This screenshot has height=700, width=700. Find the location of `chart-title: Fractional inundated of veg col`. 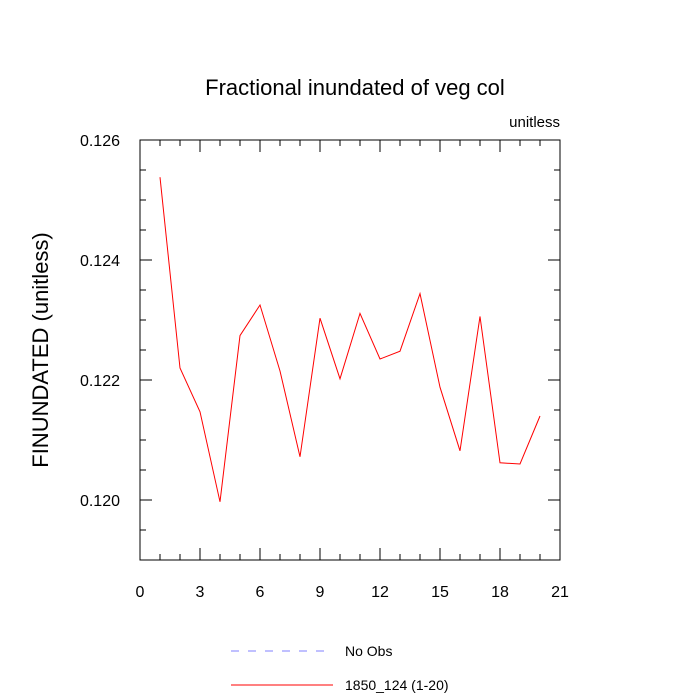

chart-title: Fractional inundated of veg col is located at coordinates (355, 87).